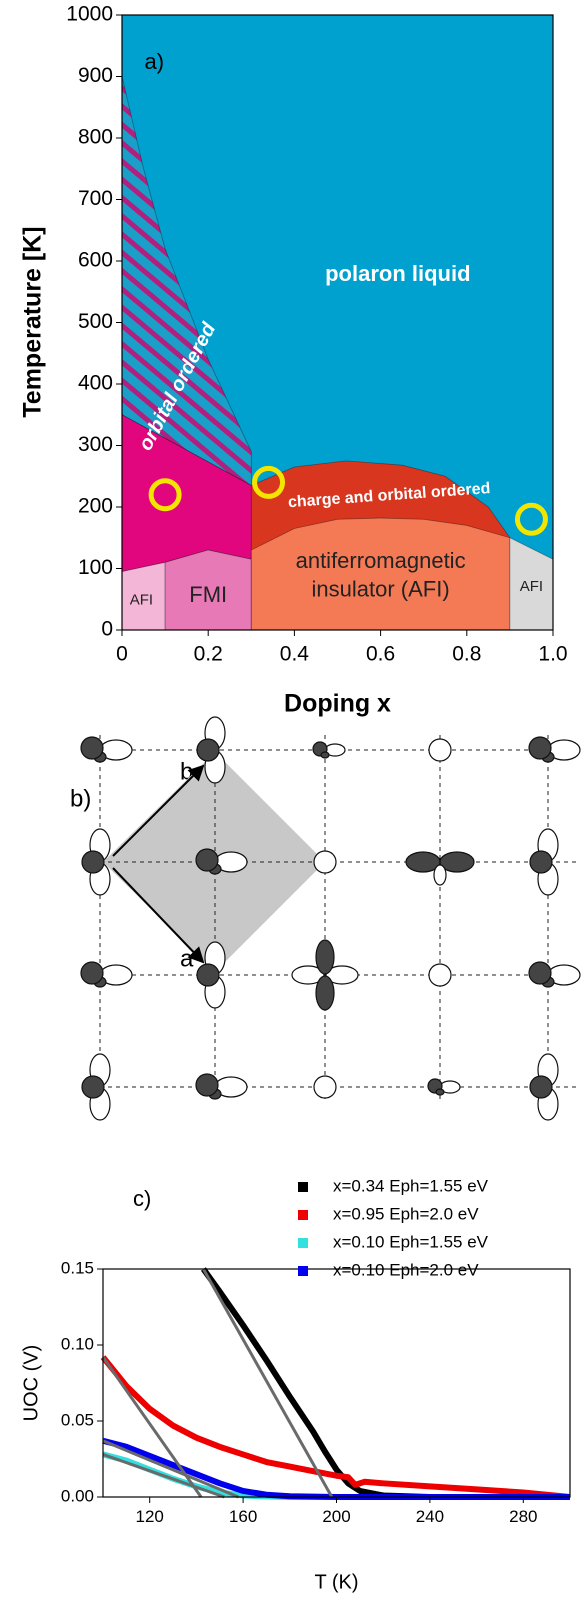  I want to click on y-tick-label: 0, so click(107, 629).